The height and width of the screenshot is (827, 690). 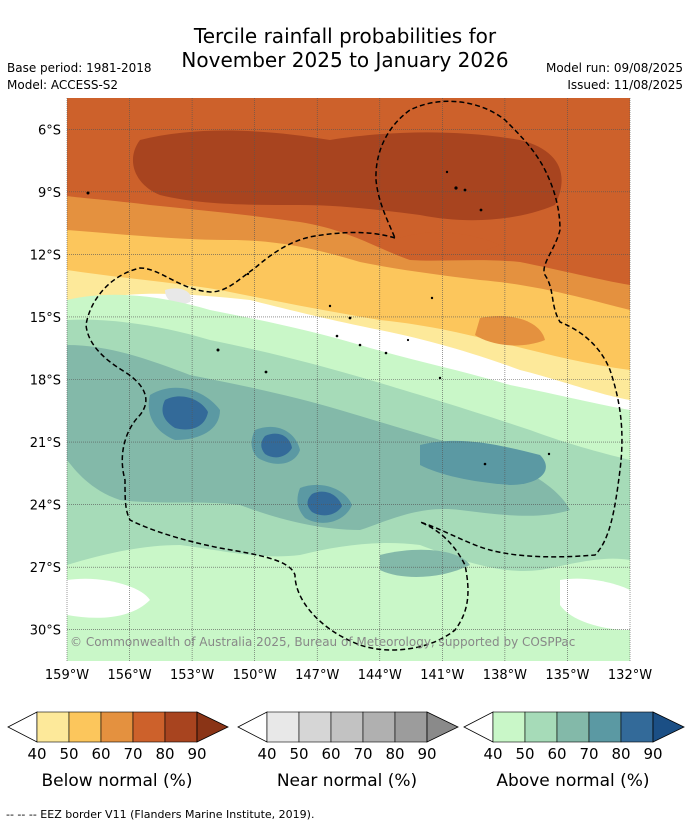 I want to click on longitude-label: 147°W, so click(x=317, y=675).